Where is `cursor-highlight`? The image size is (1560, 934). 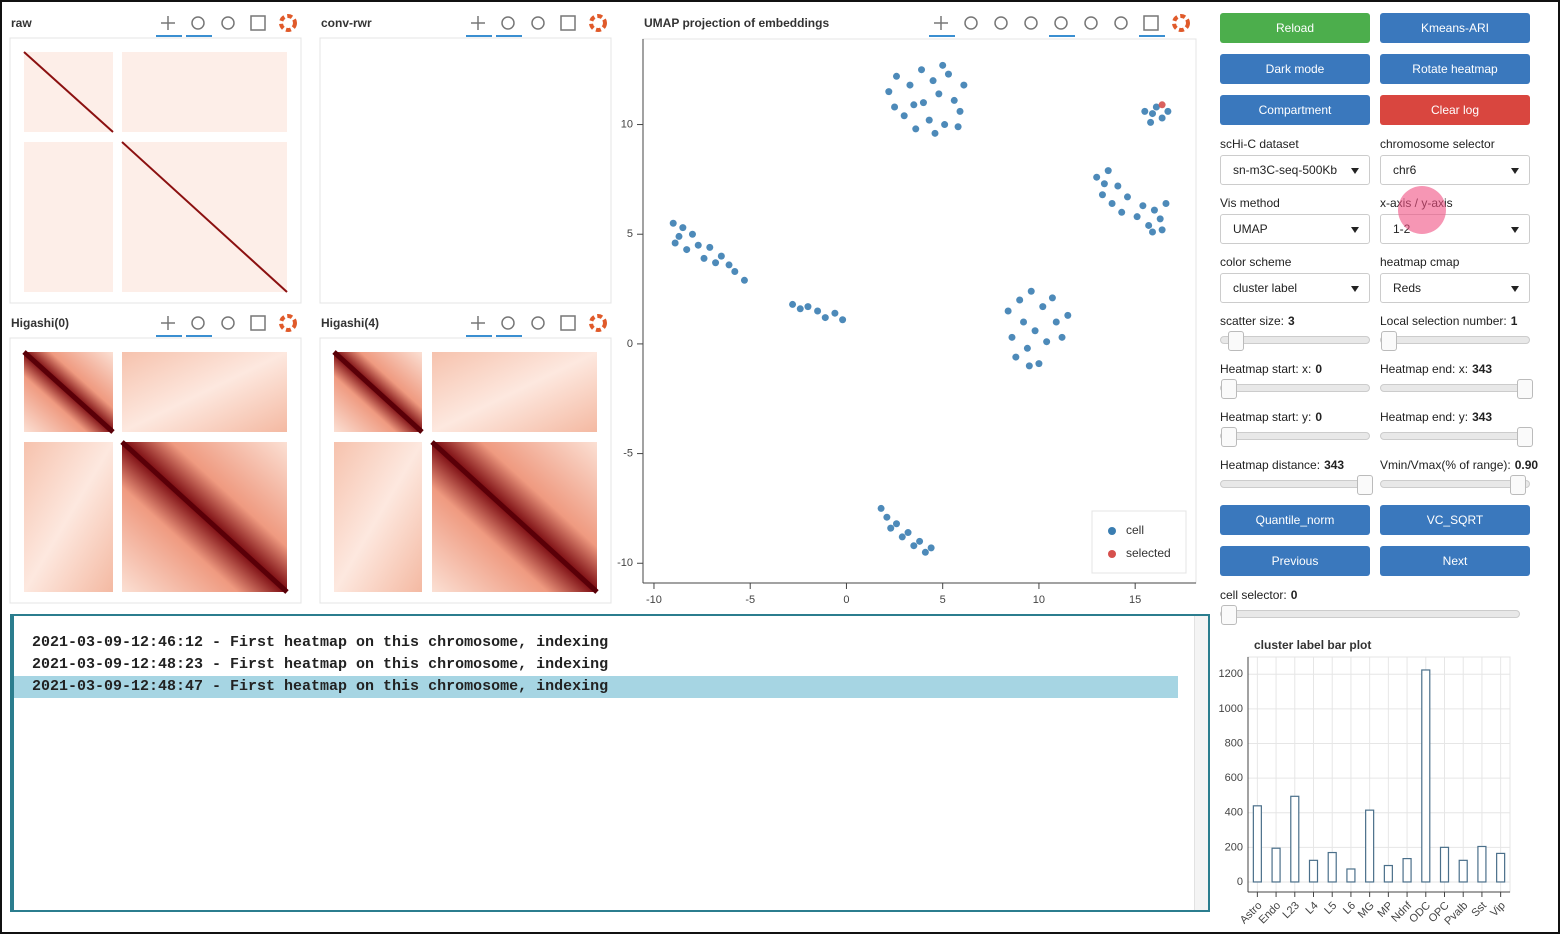 cursor-highlight is located at coordinates (1422, 210).